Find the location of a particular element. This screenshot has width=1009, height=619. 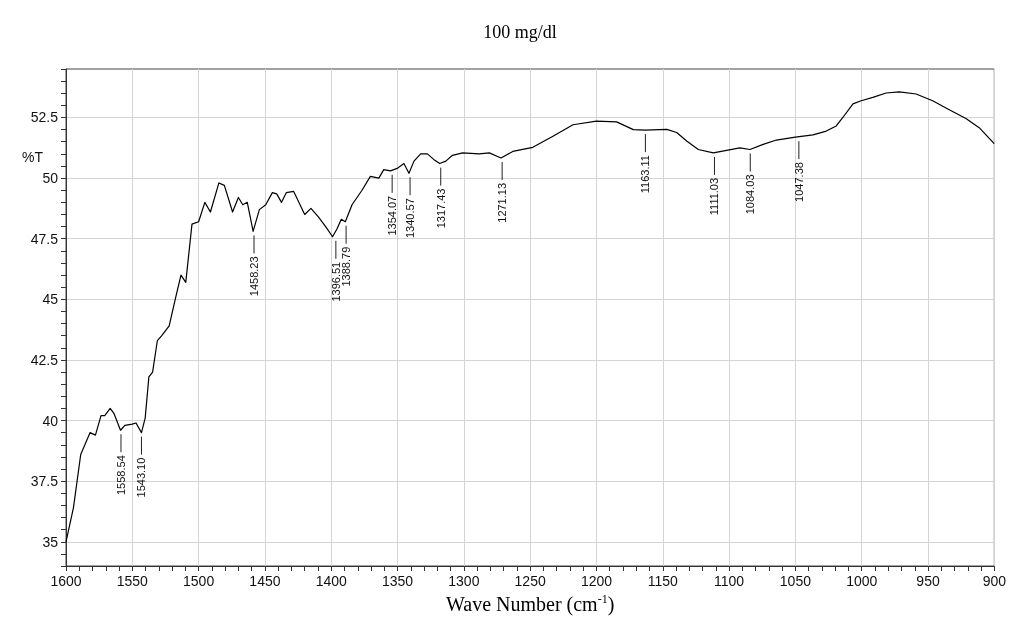

annotation: 1558.54 is located at coordinates (120, 475).